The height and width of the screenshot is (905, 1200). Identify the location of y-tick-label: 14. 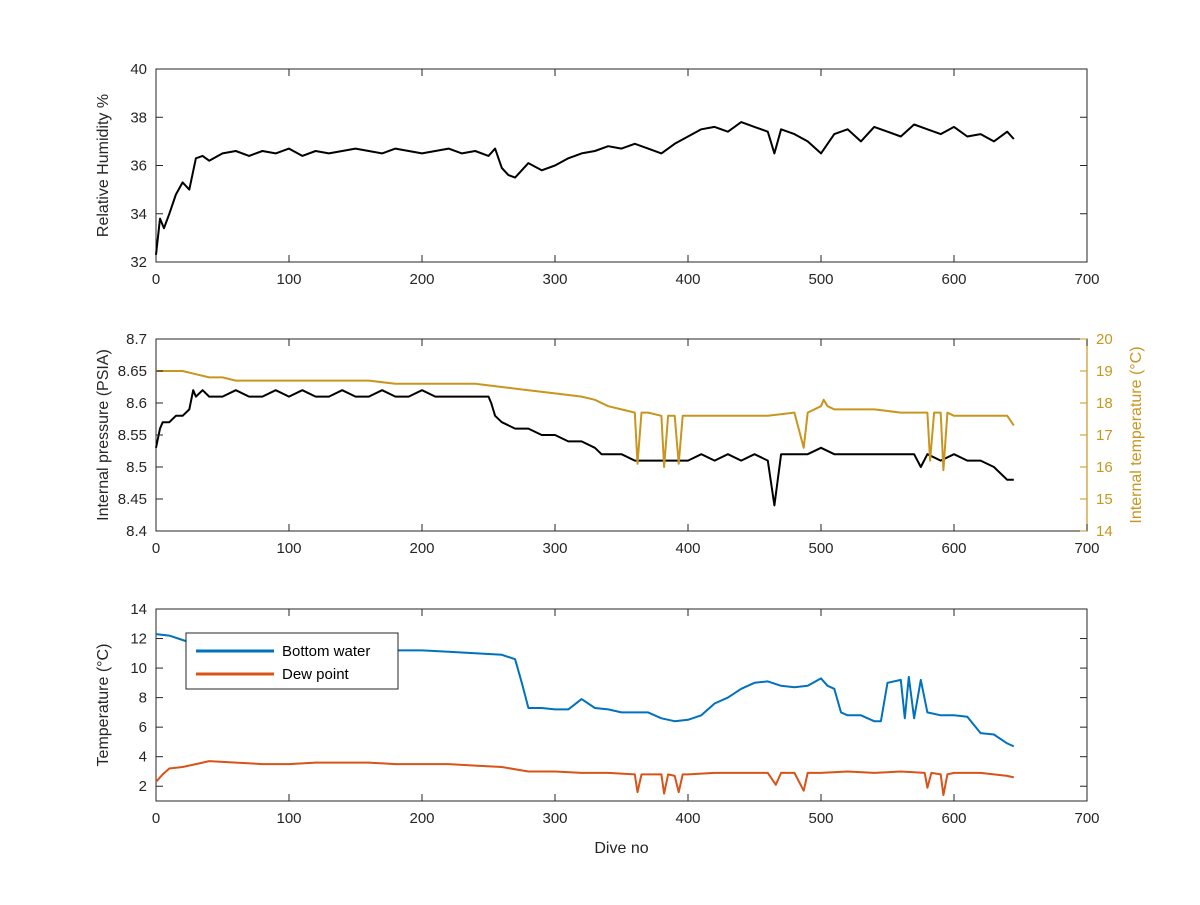
(138, 609).